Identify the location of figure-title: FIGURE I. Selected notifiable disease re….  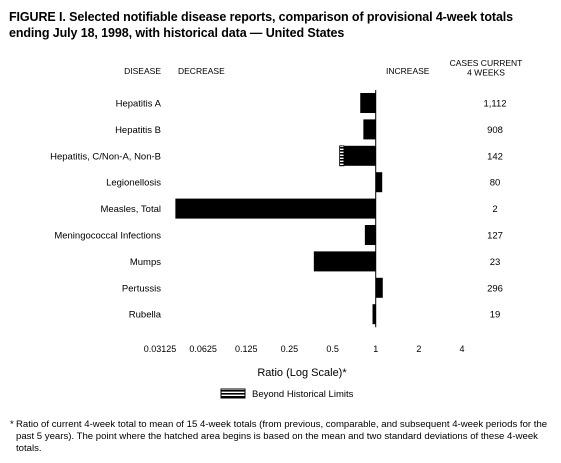
(261, 25).